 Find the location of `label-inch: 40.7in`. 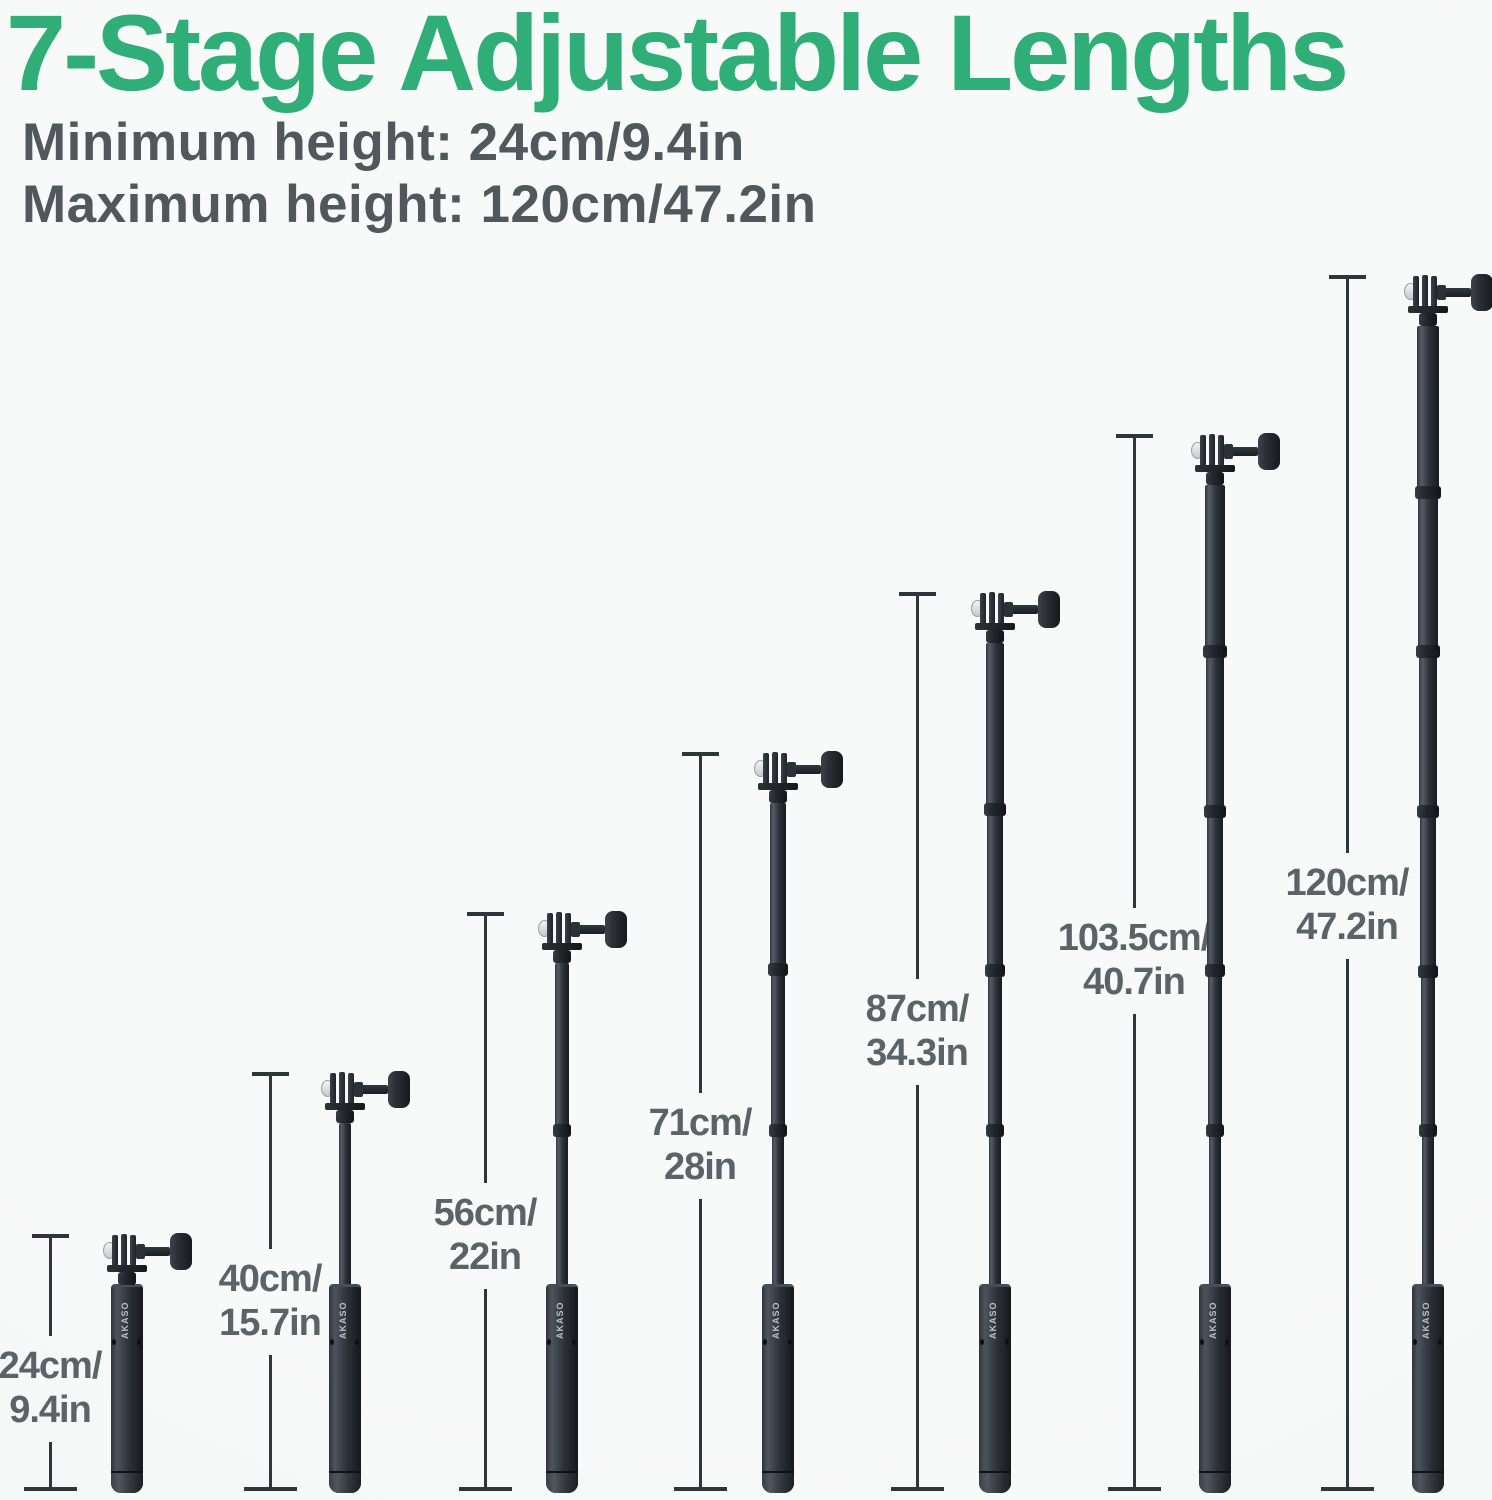

label-inch: 40.7in is located at coordinates (1134, 982).